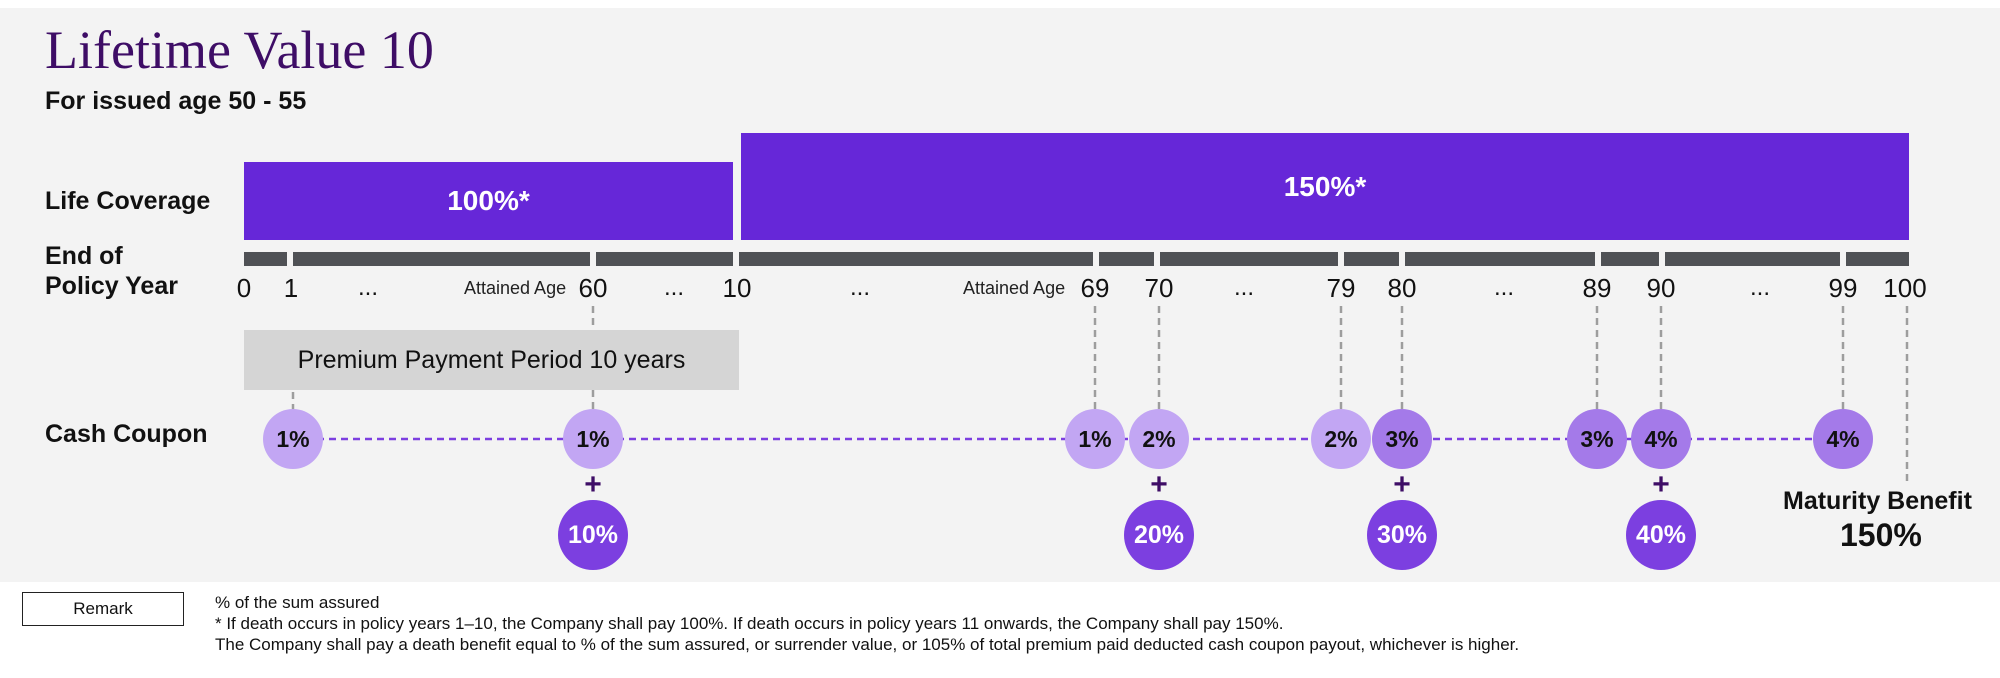 Image resolution: width=2000 pixels, height=678 pixels. What do you see at coordinates (1597, 288) in the screenshot?
I see `tick-label: 89` at bounding box center [1597, 288].